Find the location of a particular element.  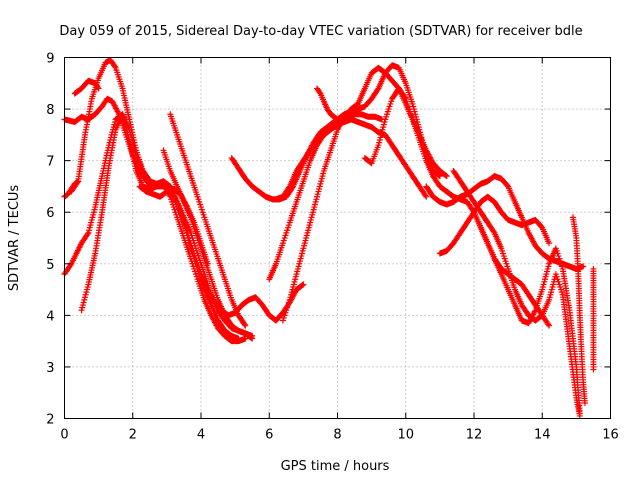

x-axis-label: GPS time / hours is located at coordinates (335, 466).